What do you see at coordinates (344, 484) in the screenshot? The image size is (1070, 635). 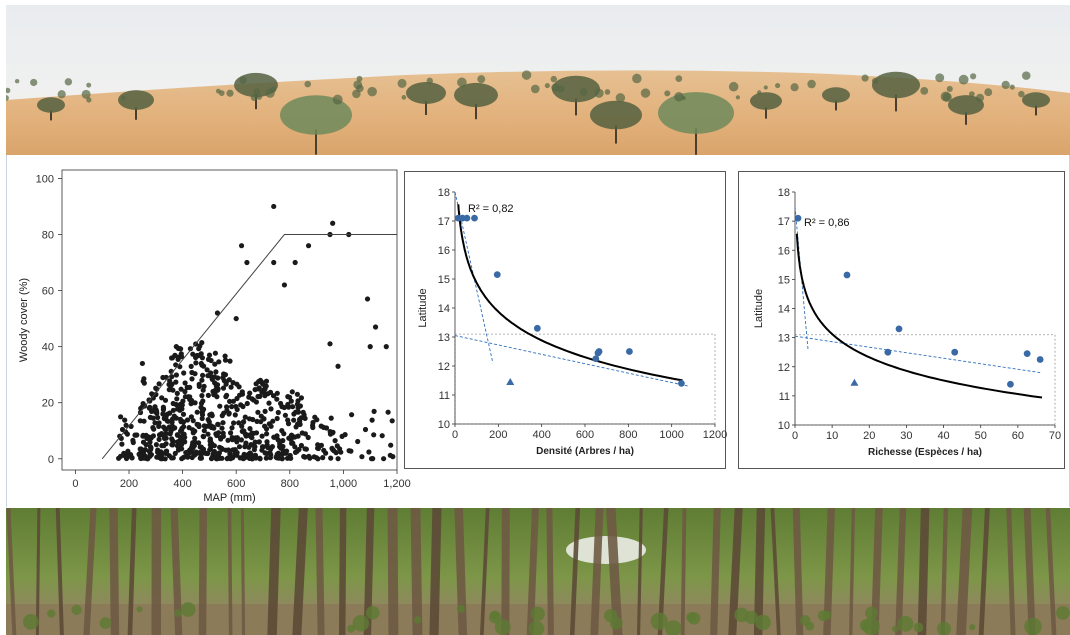 I see `x-tick-label: 1,000` at bounding box center [344, 484].